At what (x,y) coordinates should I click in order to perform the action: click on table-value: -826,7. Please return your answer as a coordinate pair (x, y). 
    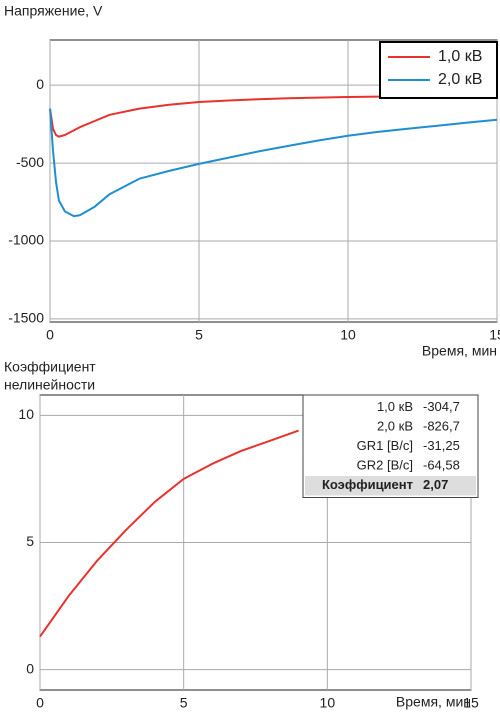
    Looking at the image, I should click on (441, 426).